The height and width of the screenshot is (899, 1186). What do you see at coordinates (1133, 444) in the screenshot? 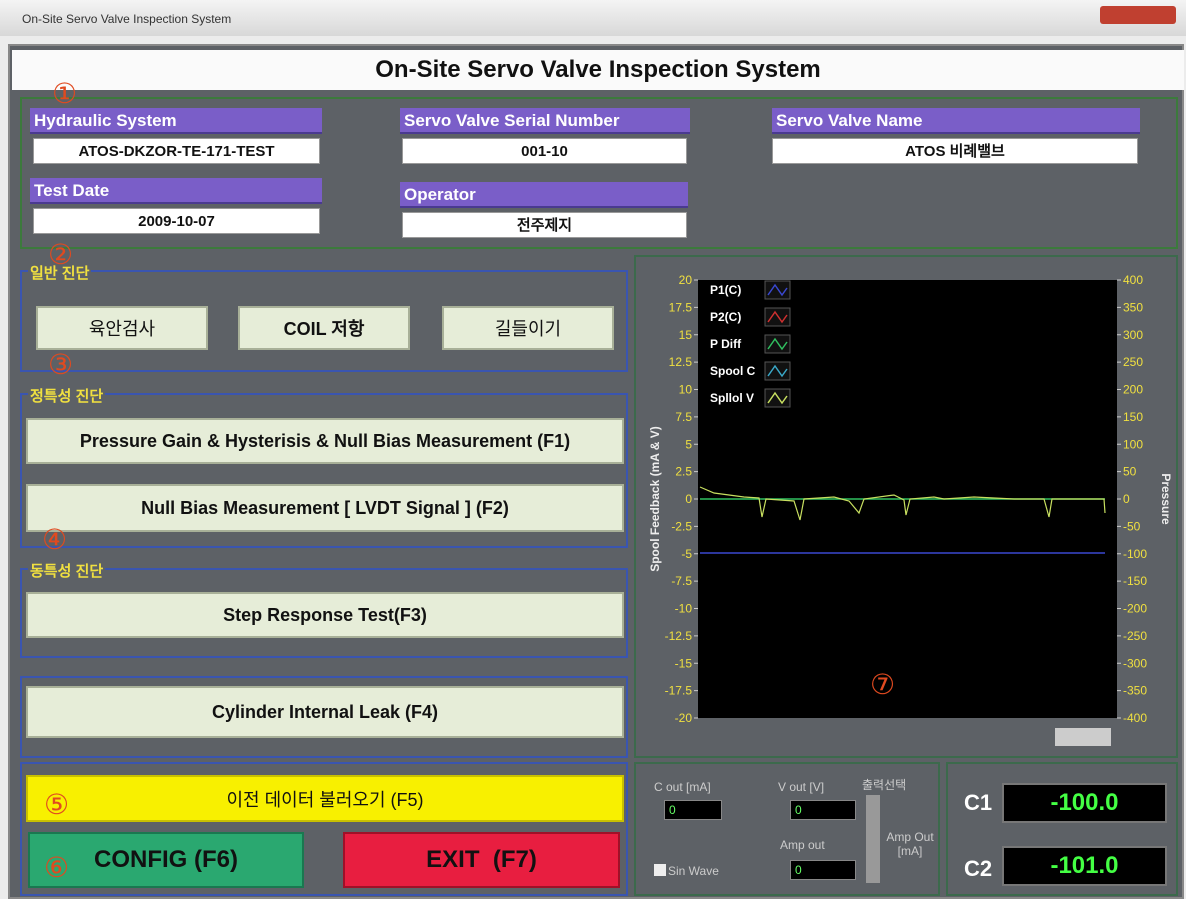
I see `y2-tick-label: 100` at bounding box center [1133, 444].